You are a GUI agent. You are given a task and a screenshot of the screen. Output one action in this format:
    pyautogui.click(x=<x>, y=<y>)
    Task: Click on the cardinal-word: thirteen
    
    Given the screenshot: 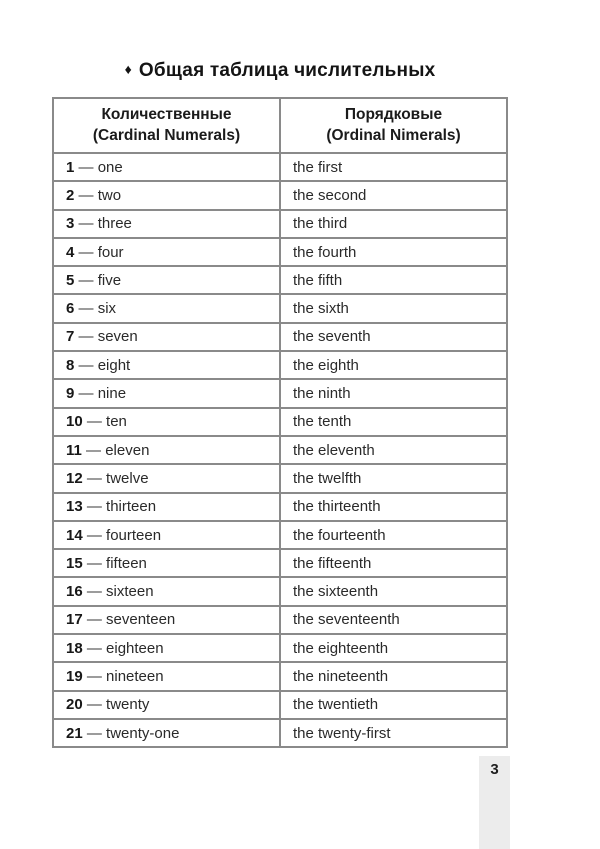 What is the action you would take?
    pyautogui.click(x=131, y=507)
    